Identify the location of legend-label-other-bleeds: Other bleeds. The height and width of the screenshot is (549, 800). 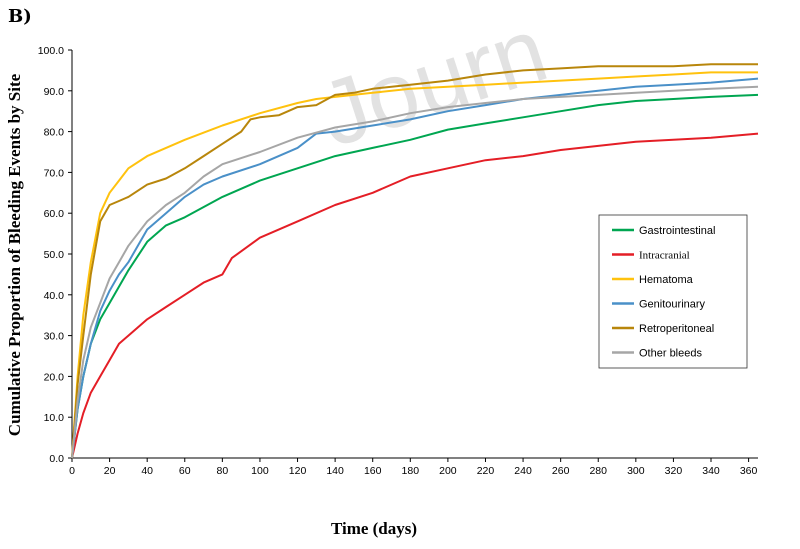
(670, 354).